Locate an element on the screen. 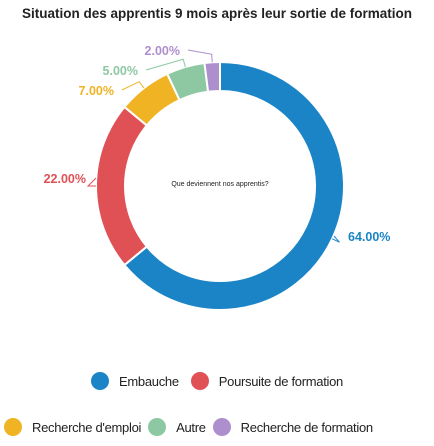  legend-item-autre: Autre is located at coordinates (177, 427).